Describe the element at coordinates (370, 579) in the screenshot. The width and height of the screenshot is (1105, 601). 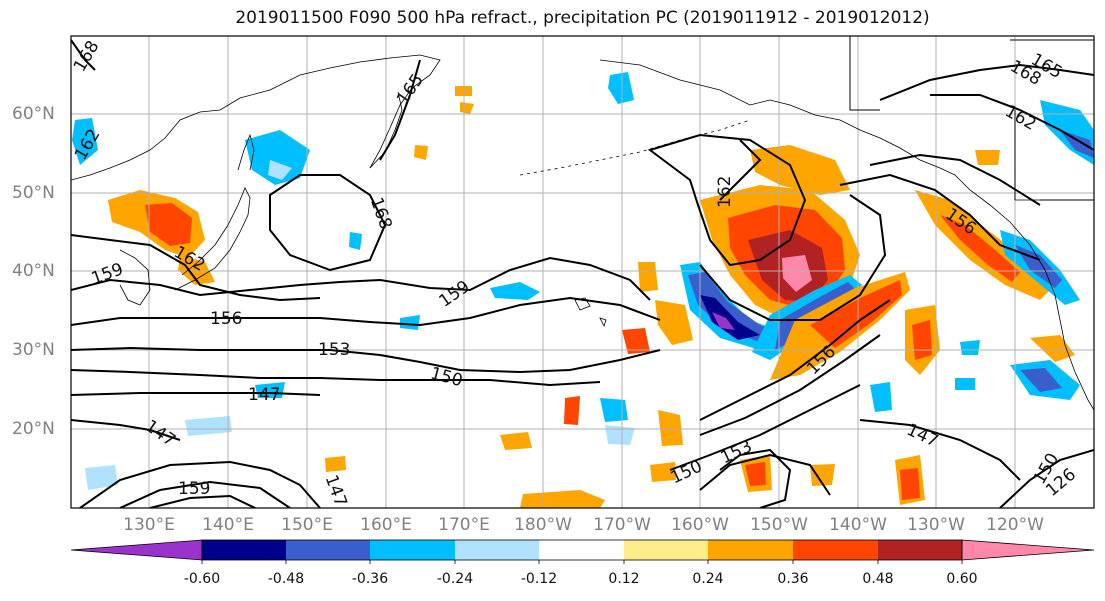
I see `colorbar-tick-label: -0.36` at that location.